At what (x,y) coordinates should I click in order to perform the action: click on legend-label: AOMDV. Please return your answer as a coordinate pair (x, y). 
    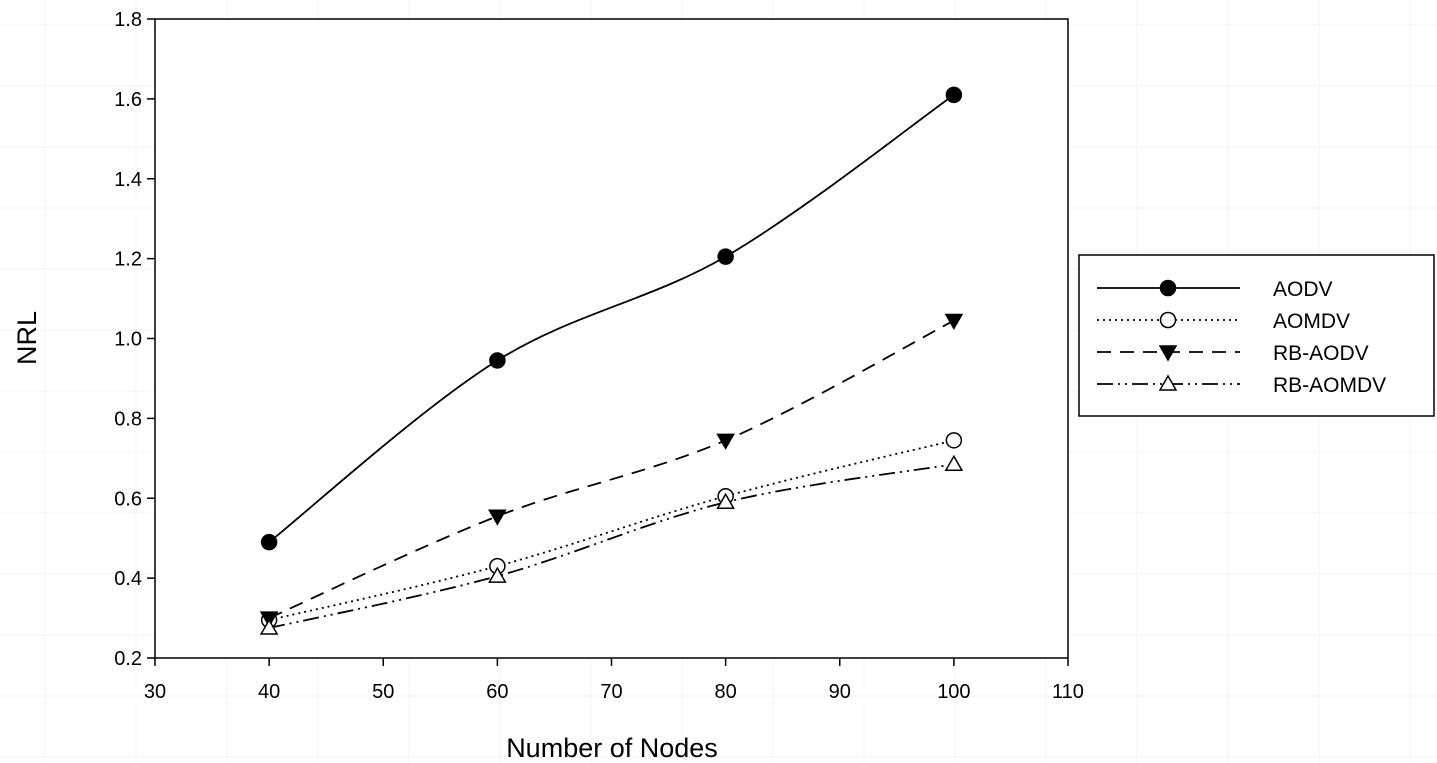
    Looking at the image, I should click on (1311, 321).